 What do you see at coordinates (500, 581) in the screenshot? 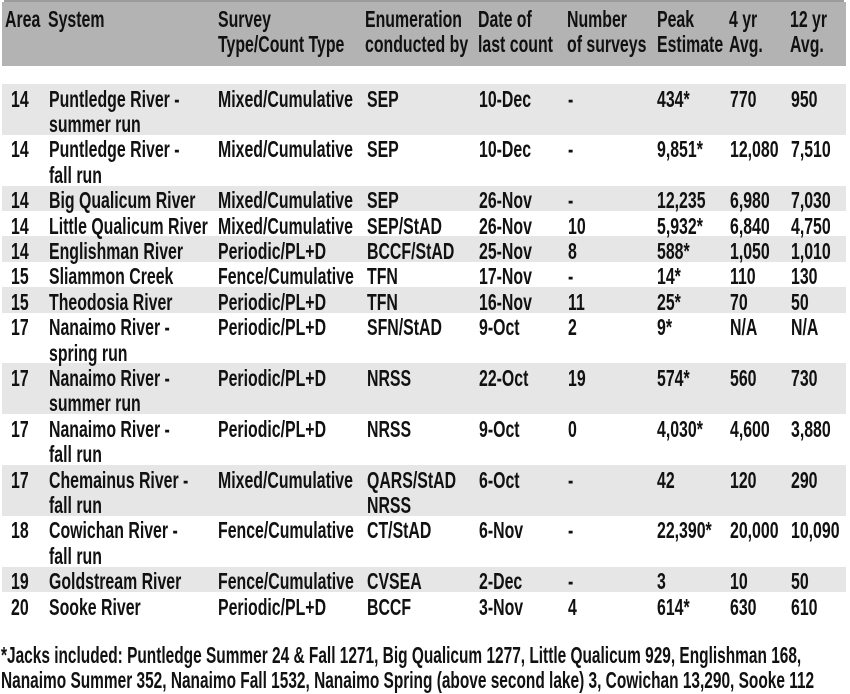
I see `cell-last-count-date-value: 2-Dec` at bounding box center [500, 581].